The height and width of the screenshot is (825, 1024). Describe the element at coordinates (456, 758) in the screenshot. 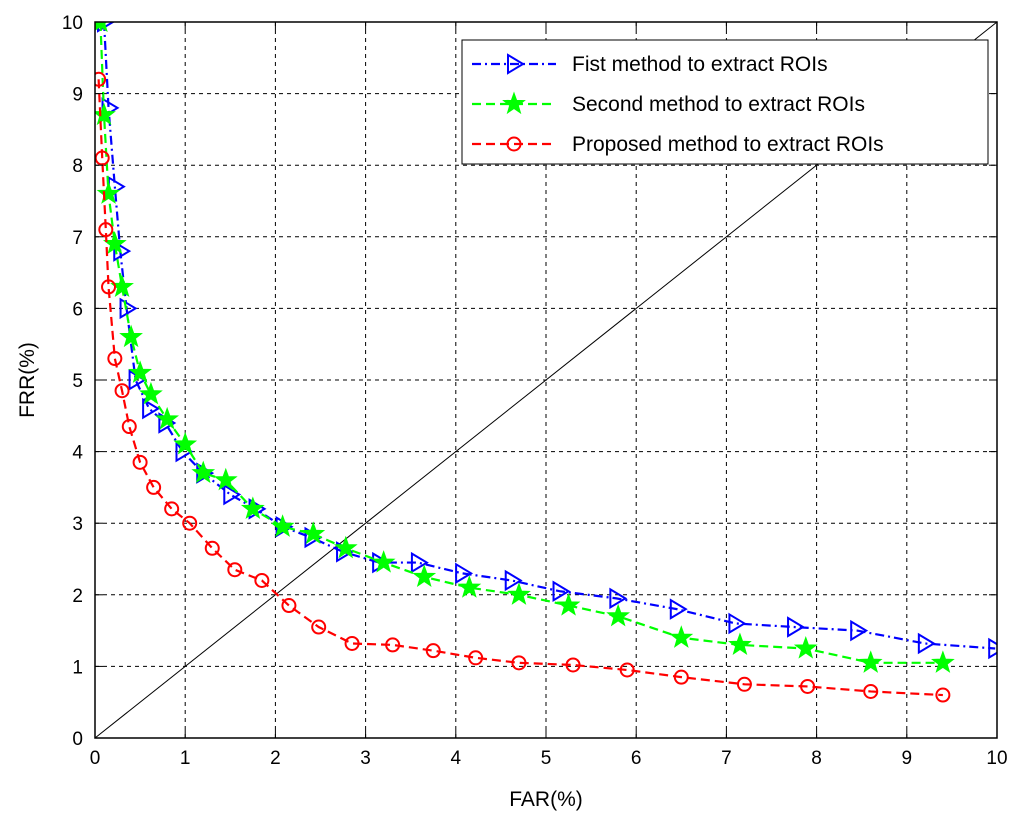

I see `x-tick-label: 4` at that location.